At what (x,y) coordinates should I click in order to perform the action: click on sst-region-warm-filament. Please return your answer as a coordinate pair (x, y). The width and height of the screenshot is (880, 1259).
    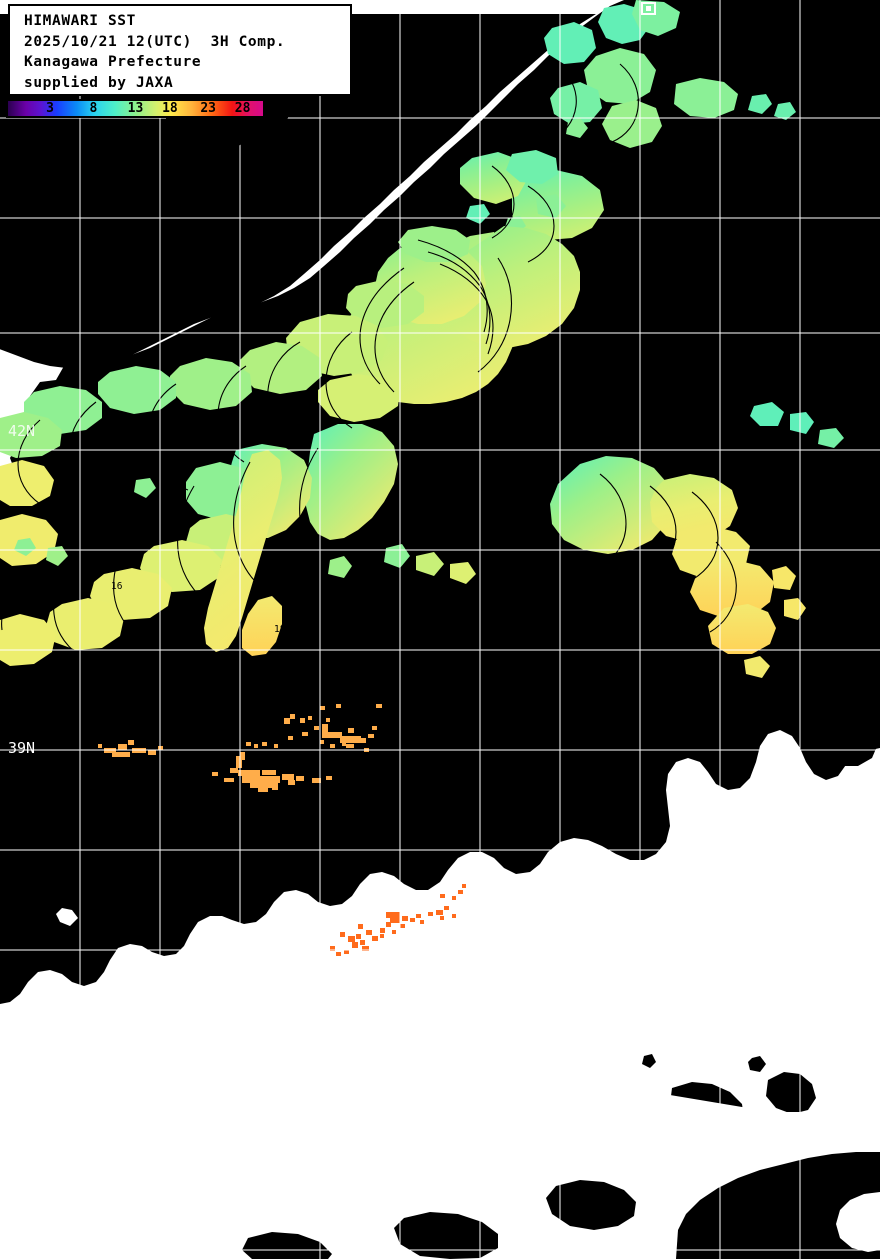
    Looking at the image, I should click on (243, 553).